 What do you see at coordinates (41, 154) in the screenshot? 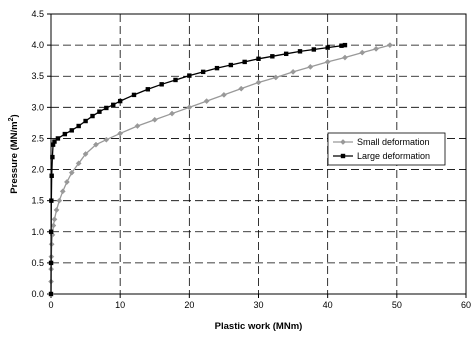
I see `y-axis-ticks: 0.0 0.5 1.0 1.5 2.0 2.5 3.0 3.5 4.0 4.5` at bounding box center [41, 154].